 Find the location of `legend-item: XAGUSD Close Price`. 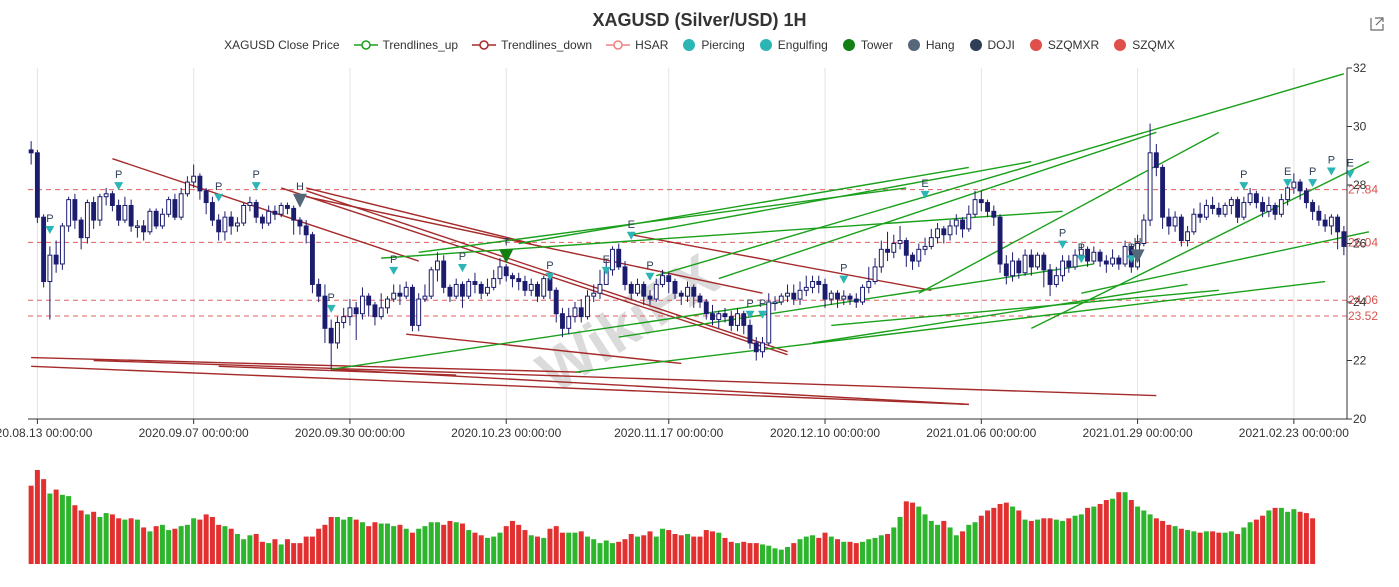

legend-item: XAGUSD Close Price is located at coordinates (281, 45).